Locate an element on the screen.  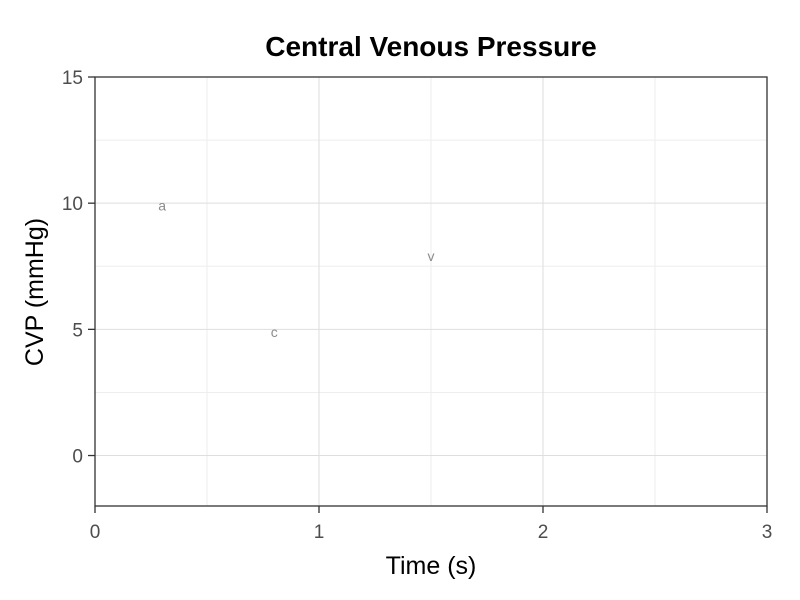
point-label-a: a is located at coordinates (162, 206).